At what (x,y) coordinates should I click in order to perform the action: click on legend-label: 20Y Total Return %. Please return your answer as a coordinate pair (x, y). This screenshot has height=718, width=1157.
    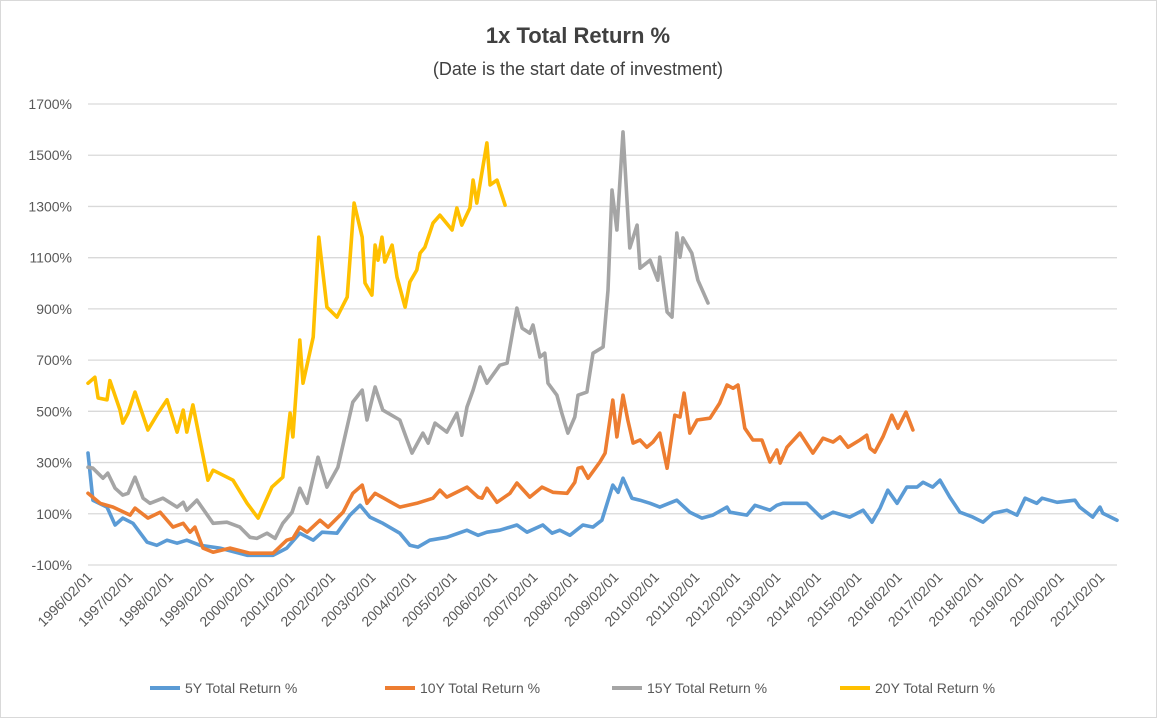
    Looking at the image, I should click on (935, 688).